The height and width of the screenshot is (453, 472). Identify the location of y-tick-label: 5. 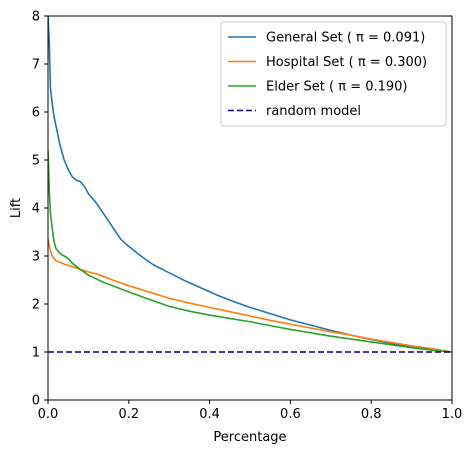
(36, 161).